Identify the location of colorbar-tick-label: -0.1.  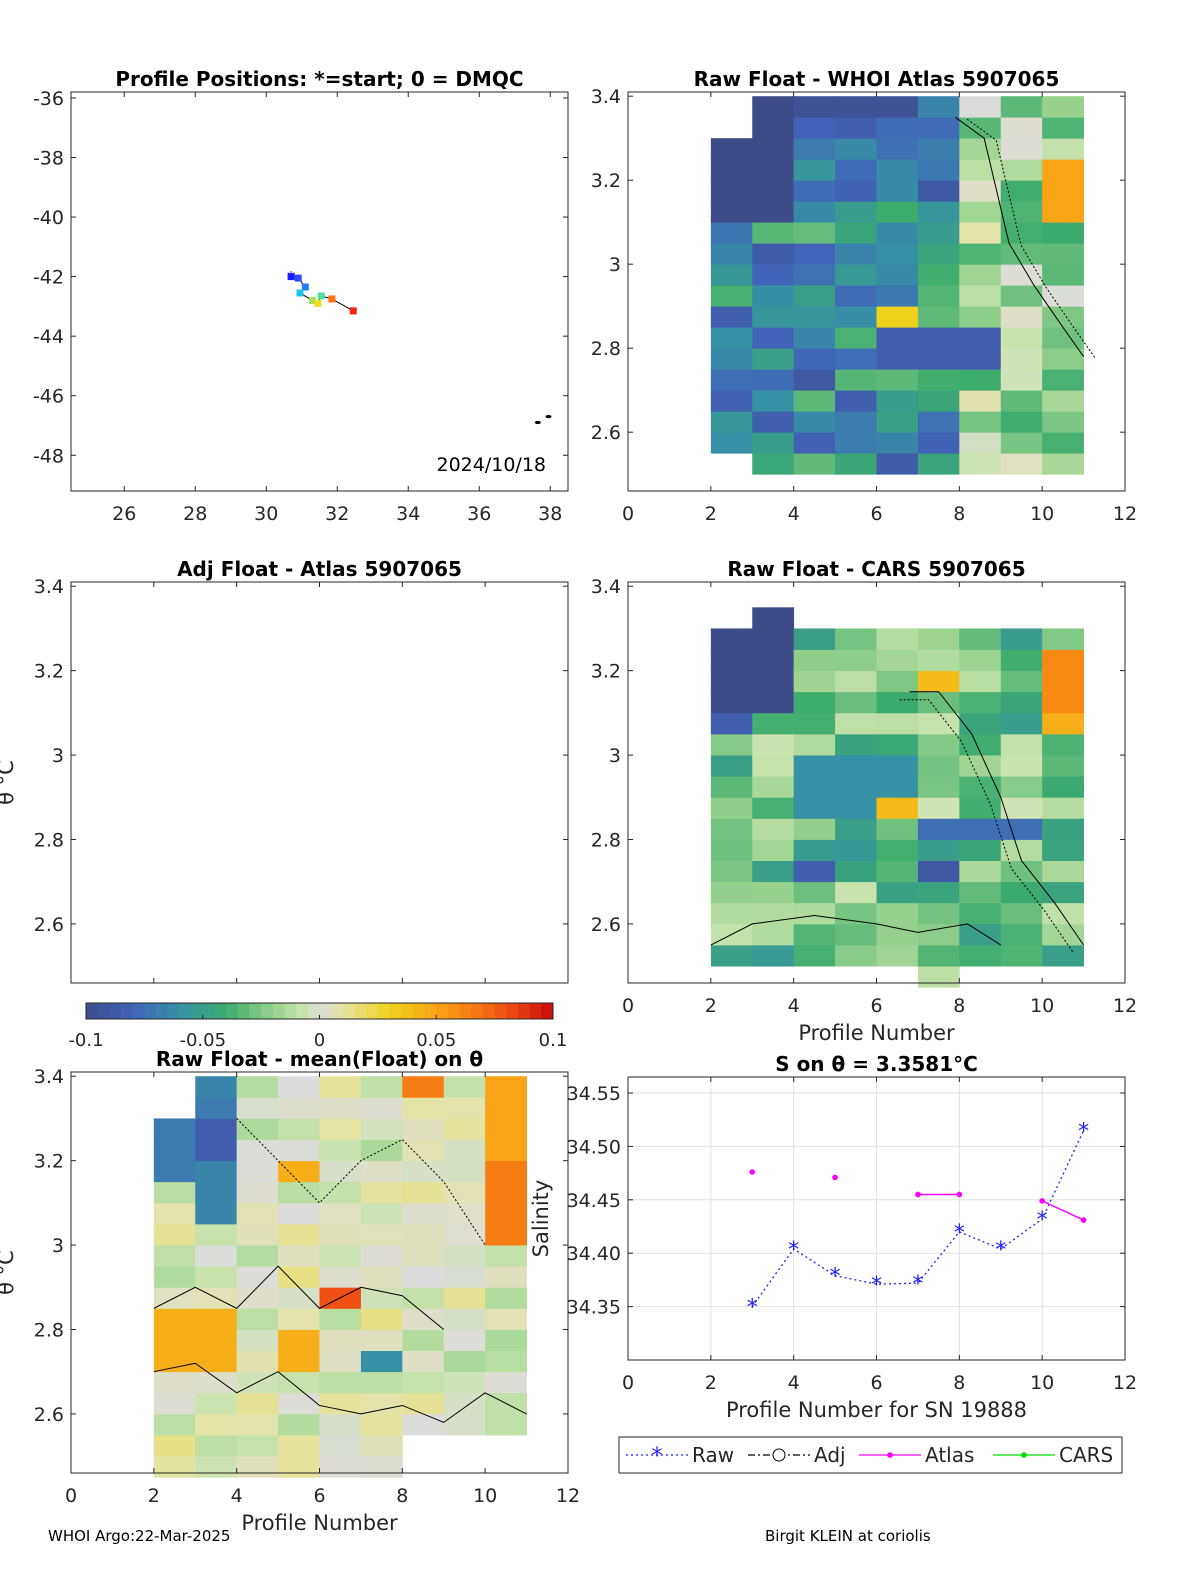
(85, 1040).